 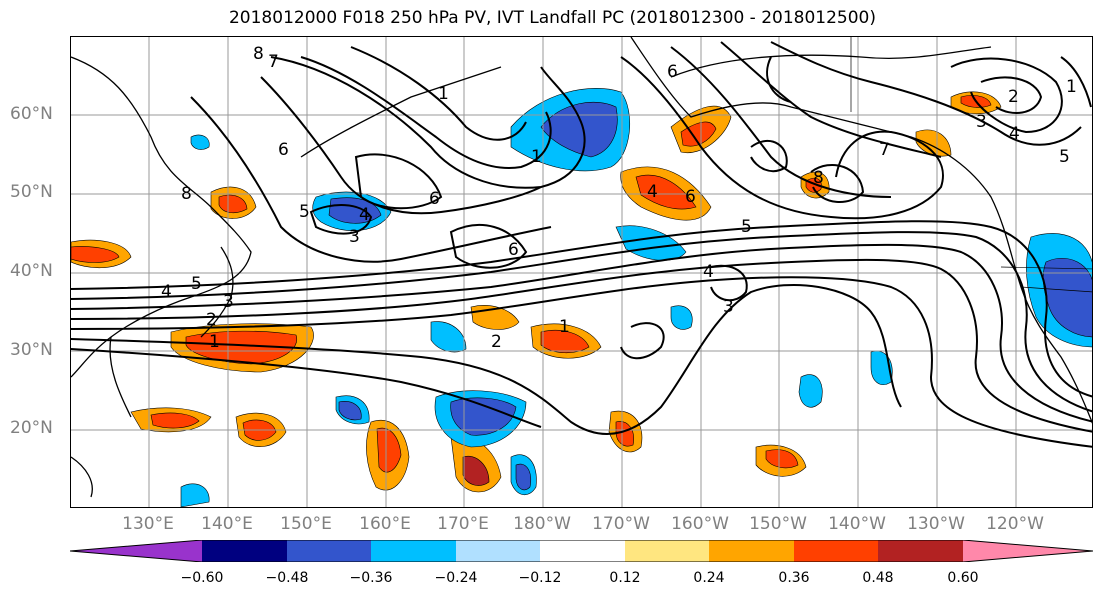 What do you see at coordinates (794, 578) in the screenshot?
I see `colorbar-tick: 0.36` at bounding box center [794, 578].